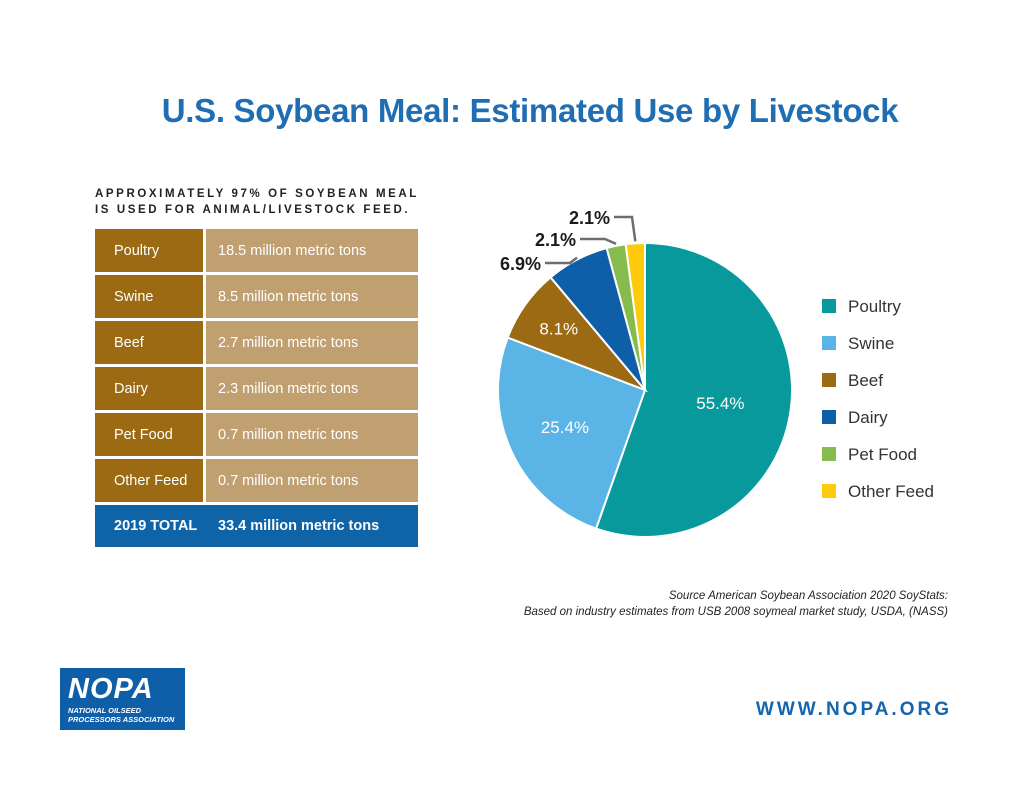 This screenshot has height=791, width=1024. Describe the element at coordinates (312, 342) in the screenshot. I see `table-cell-amount: 2.7 million metric tons` at that location.